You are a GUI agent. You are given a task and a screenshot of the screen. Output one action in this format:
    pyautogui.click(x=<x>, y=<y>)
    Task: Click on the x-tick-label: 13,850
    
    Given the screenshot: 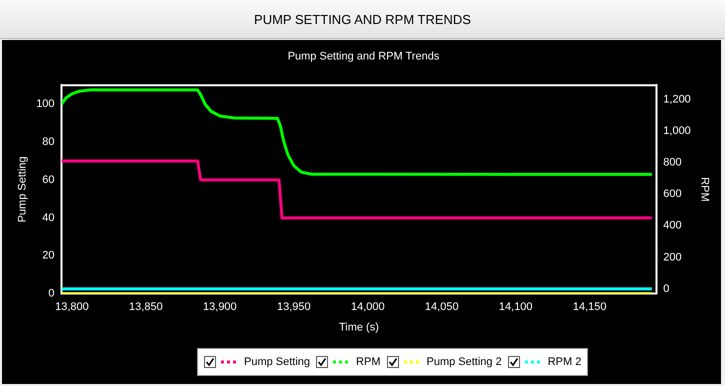 What is the action you would take?
    pyautogui.click(x=146, y=307)
    